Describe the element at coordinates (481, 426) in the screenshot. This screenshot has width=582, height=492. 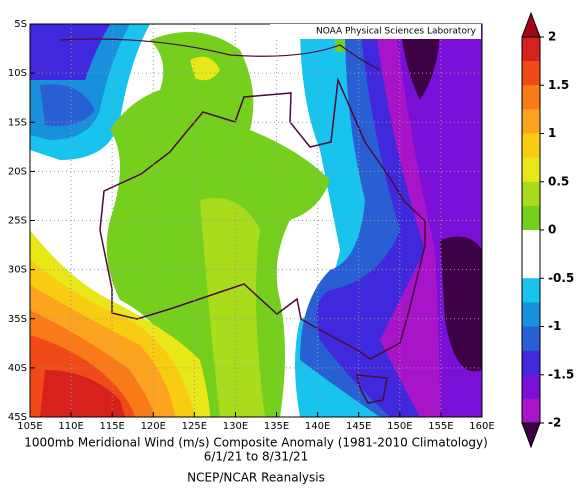
I see `lon-label: 160E` at that location.